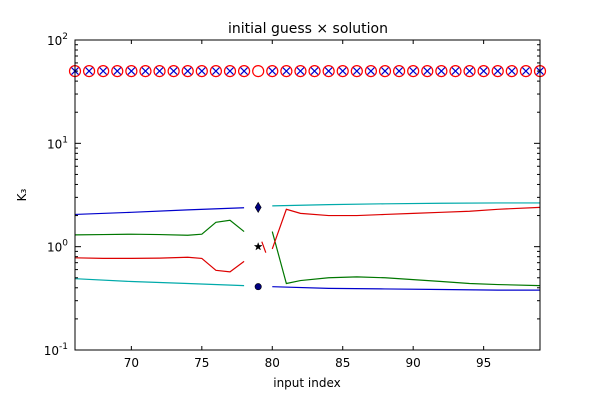 The image size is (600, 400). What do you see at coordinates (258, 207) in the screenshot?
I see `diamond-point` at bounding box center [258, 207].